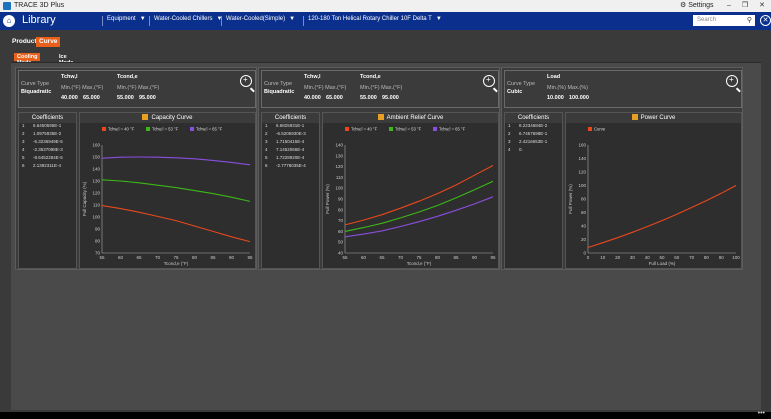  I want to click on coefficient-row: 5 -8.6452284E-5, so click(42, 157).